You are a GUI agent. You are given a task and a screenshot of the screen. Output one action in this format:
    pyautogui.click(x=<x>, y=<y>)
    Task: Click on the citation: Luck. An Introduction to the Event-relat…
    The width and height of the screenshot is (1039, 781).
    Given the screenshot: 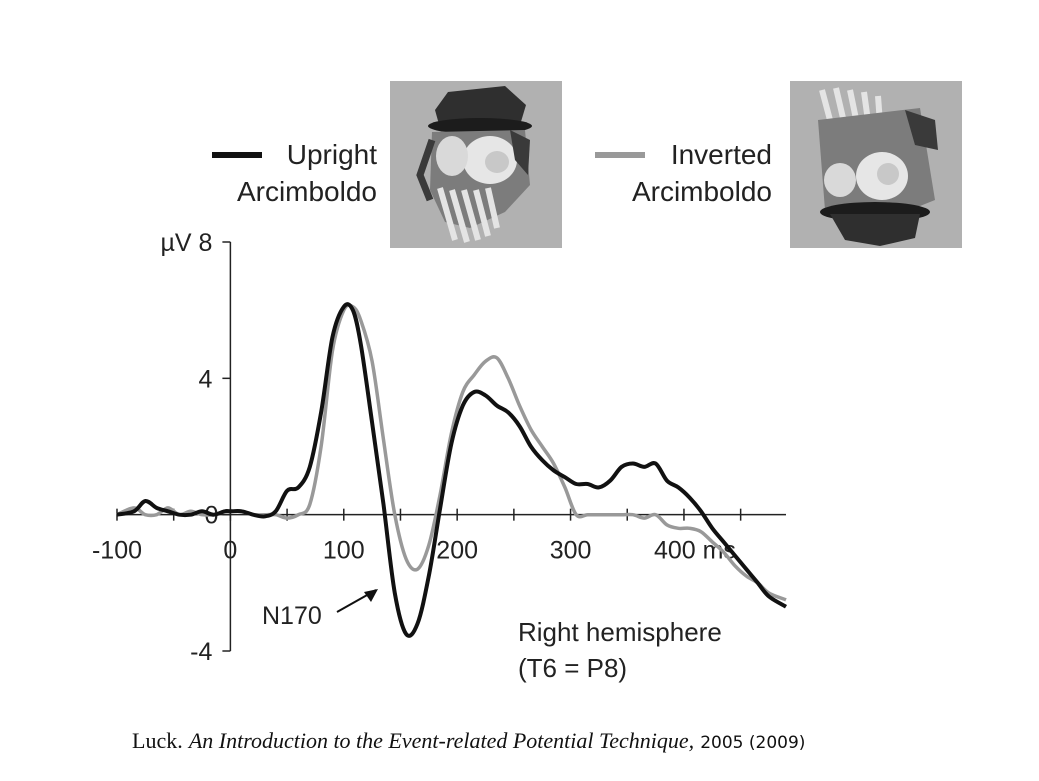 What is the action you would take?
    pyautogui.click(x=468, y=741)
    